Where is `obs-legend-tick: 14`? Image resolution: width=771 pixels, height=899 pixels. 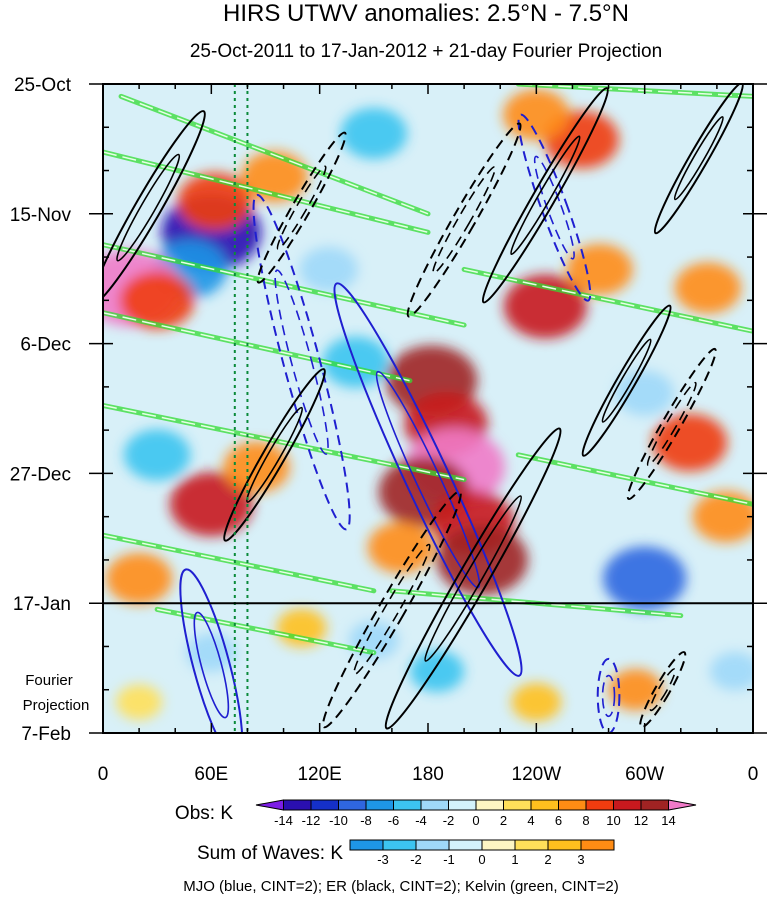
obs-legend-tick: 14 is located at coordinates (668, 820).